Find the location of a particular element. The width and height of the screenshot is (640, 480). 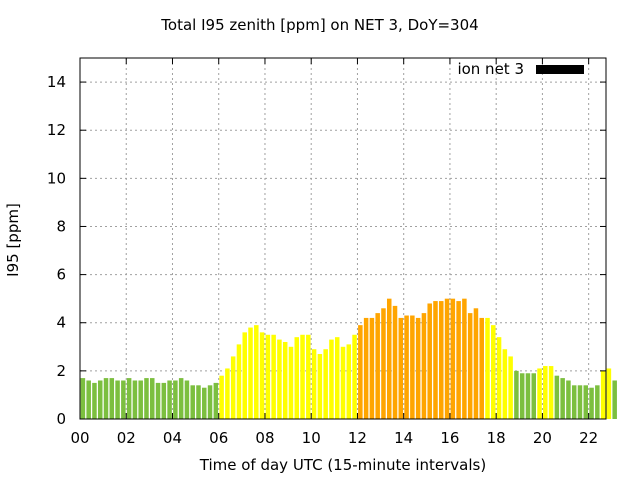

x-tick-label: 04 is located at coordinates (172, 438).